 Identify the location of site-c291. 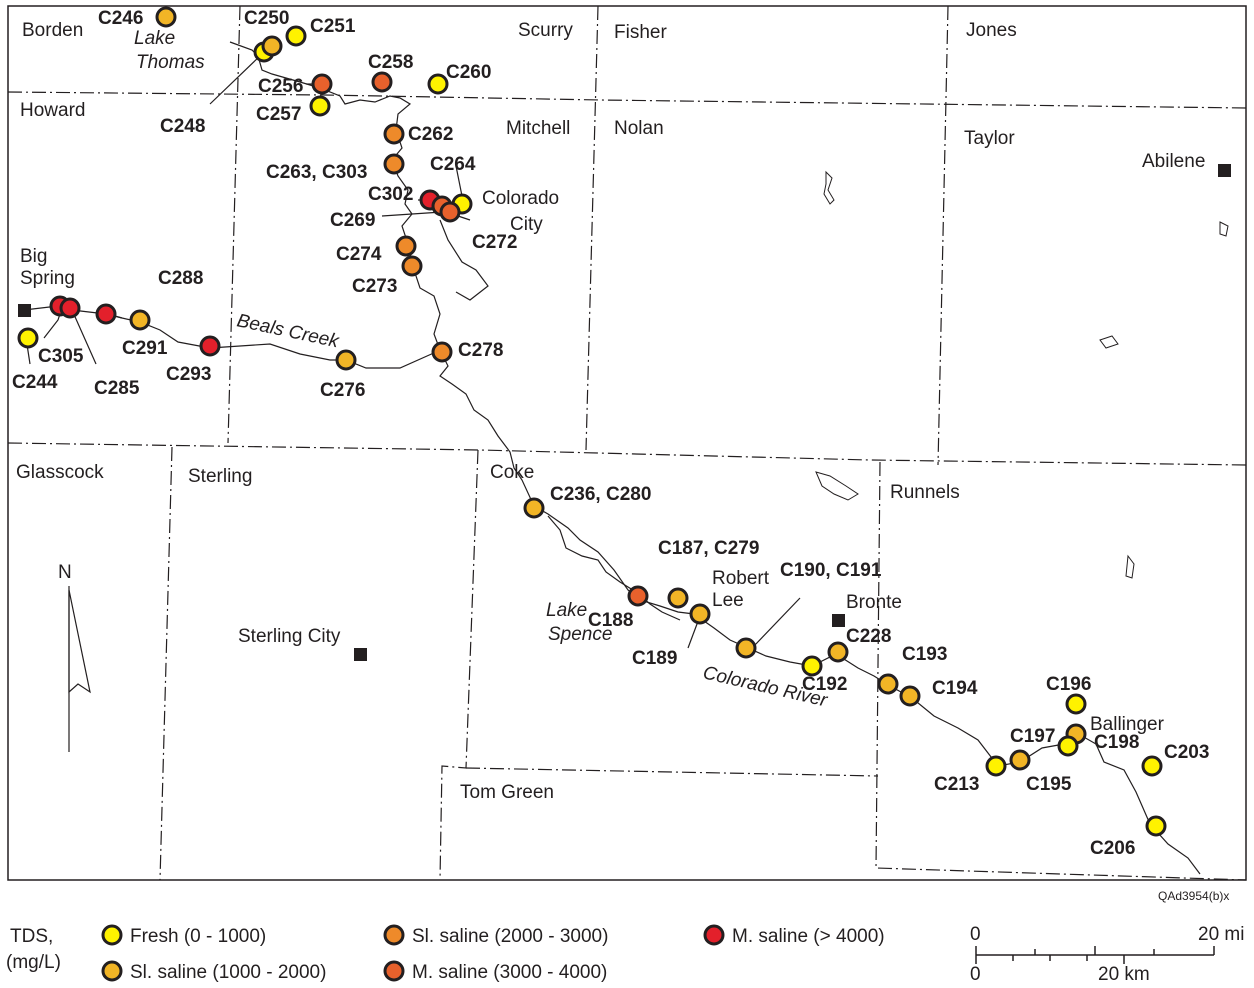
(140, 320).